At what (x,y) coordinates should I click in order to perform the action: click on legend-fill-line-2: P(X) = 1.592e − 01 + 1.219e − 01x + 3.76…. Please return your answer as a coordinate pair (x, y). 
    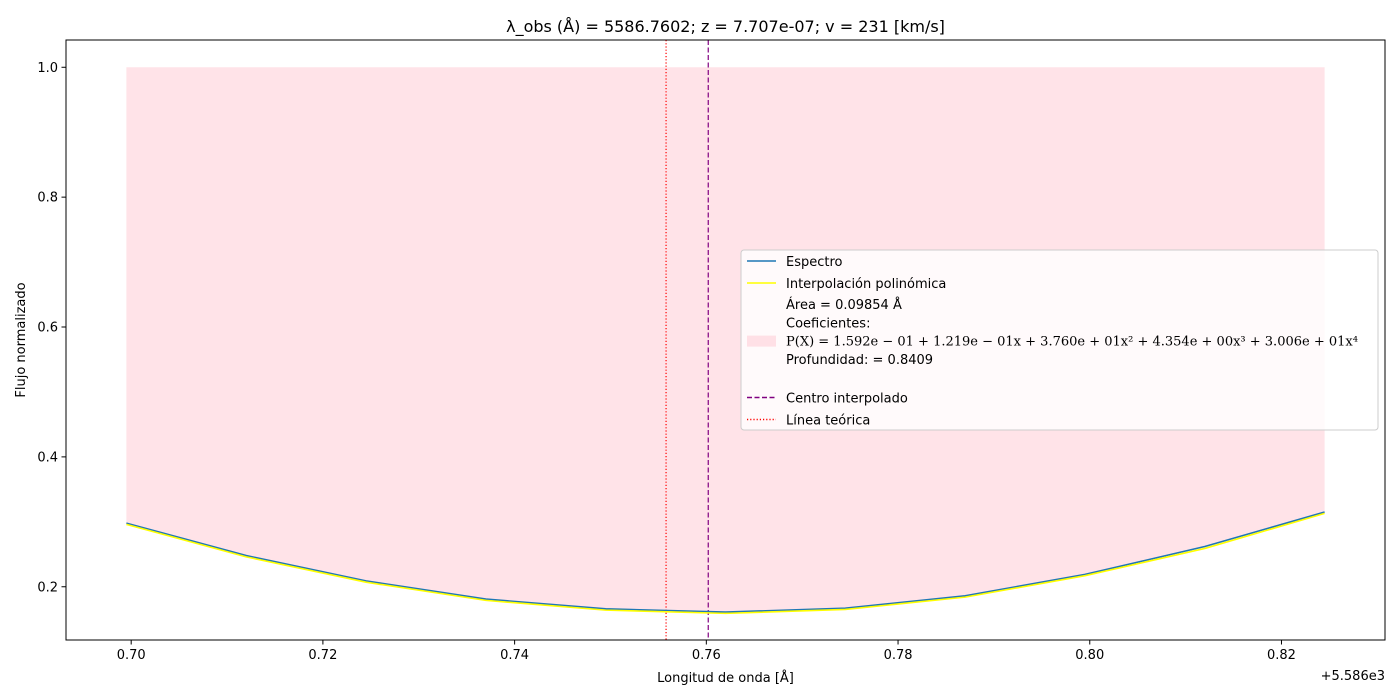
    Looking at the image, I should click on (1072, 342).